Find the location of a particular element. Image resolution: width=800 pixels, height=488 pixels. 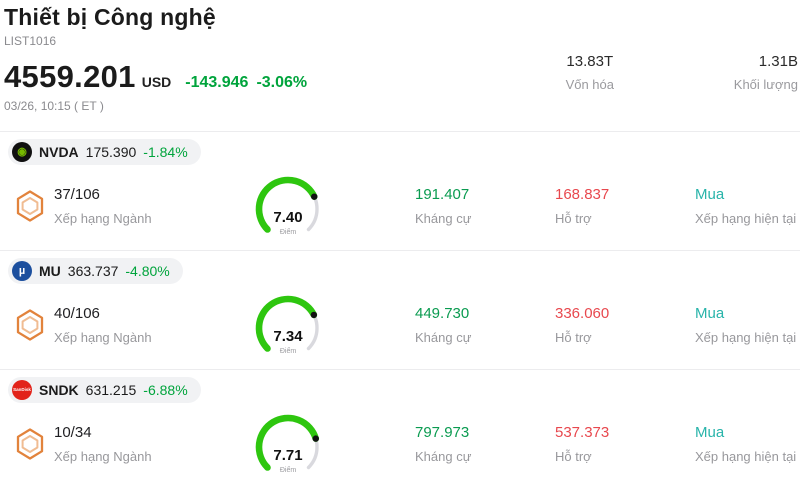

industry-rank-value: 10/34 is located at coordinates (73, 432).